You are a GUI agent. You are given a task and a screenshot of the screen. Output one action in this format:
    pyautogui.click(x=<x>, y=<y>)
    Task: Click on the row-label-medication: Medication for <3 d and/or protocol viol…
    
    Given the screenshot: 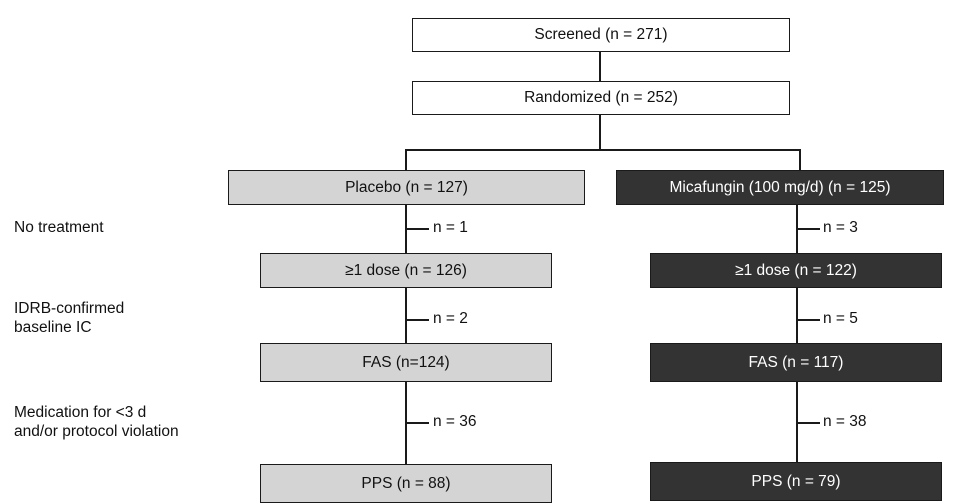 What is the action you would take?
    pyautogui.click(x=96, y=422)
    